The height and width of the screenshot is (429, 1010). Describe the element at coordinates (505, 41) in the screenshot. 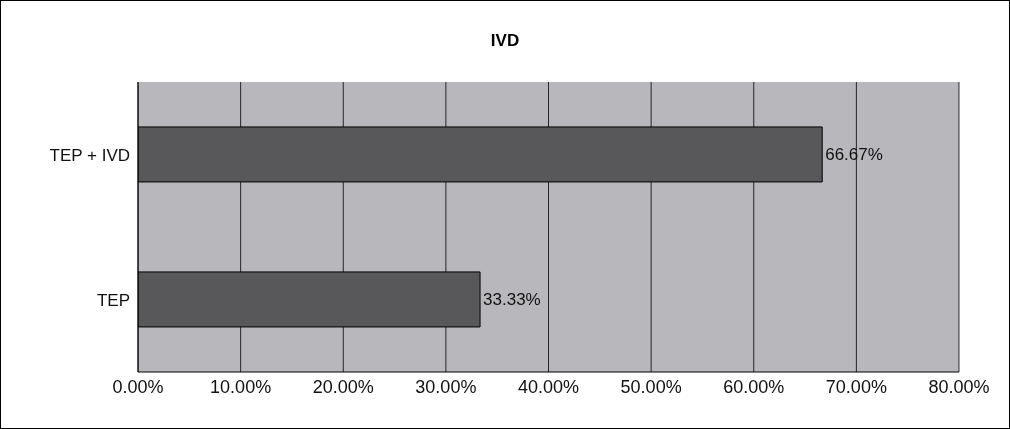

I see `chart-title: IVD` at that location.